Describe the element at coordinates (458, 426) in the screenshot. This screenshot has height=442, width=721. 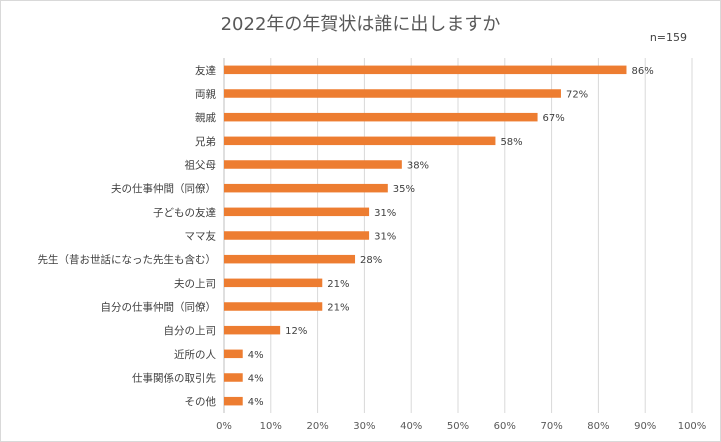
I see `x-tick-label: 50%` at that location.